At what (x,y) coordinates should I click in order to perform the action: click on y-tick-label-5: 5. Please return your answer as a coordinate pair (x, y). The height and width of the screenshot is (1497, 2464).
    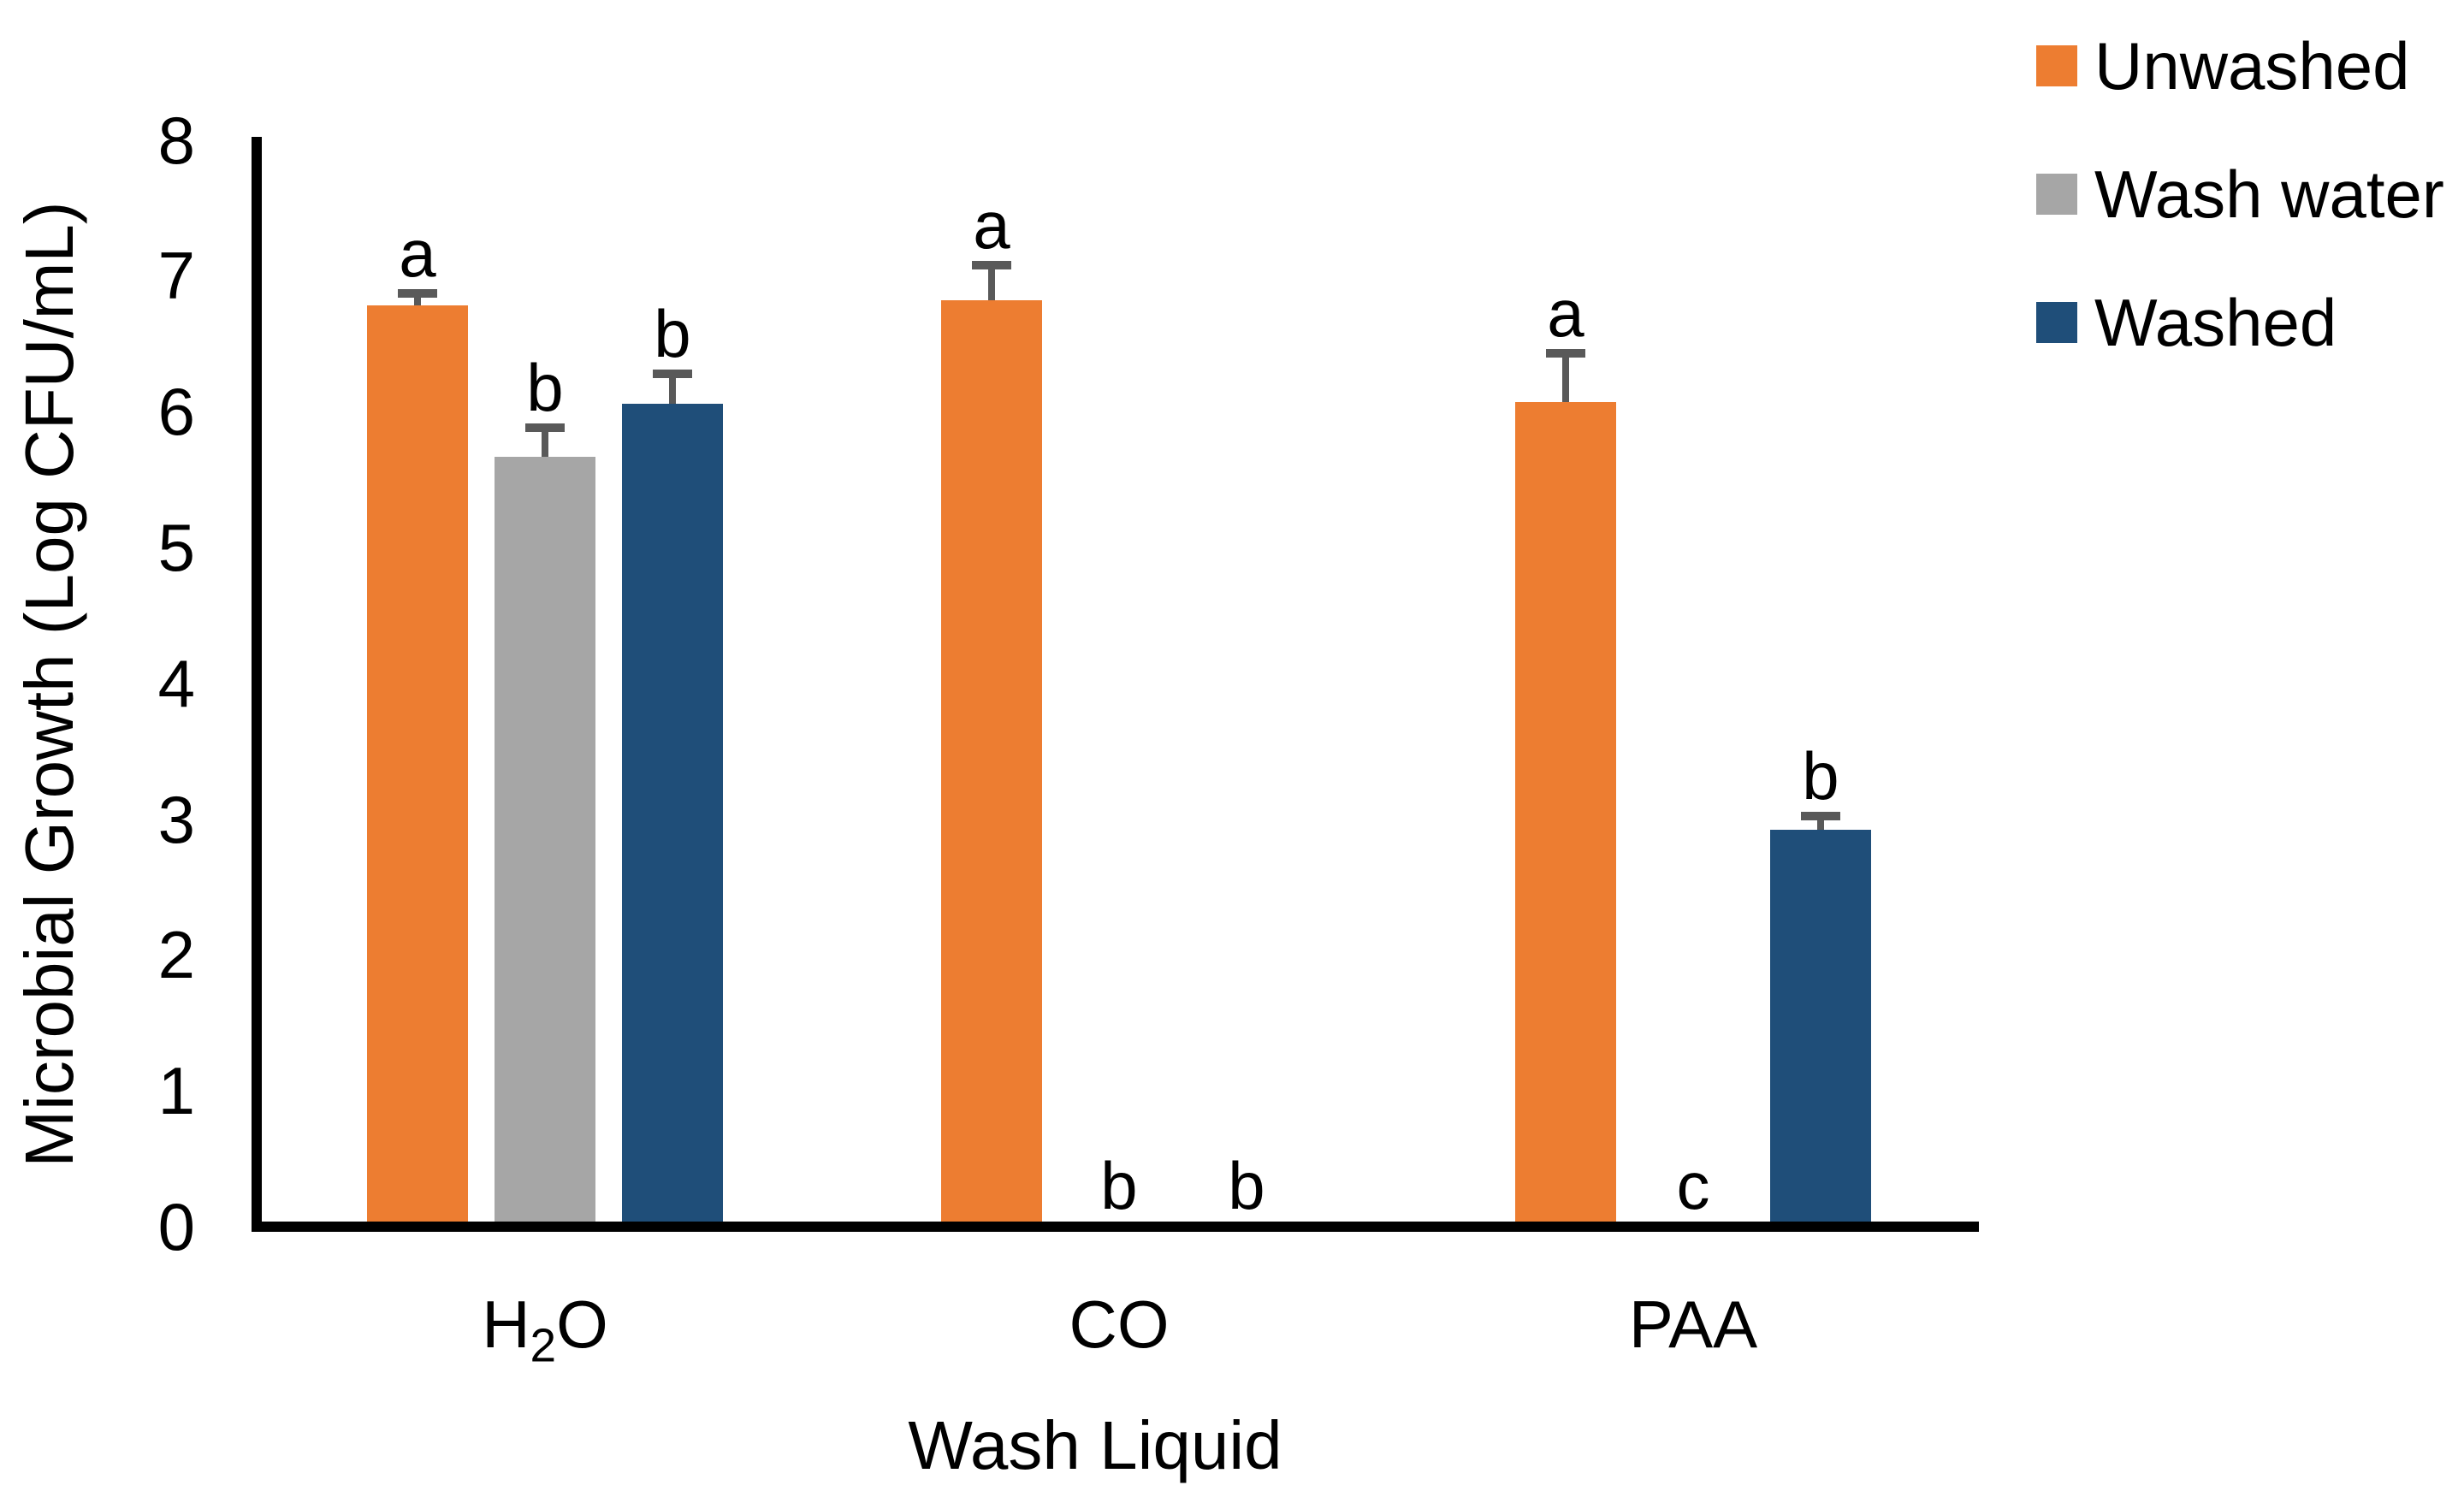
    Looking at the image, I should click on (176, 547).